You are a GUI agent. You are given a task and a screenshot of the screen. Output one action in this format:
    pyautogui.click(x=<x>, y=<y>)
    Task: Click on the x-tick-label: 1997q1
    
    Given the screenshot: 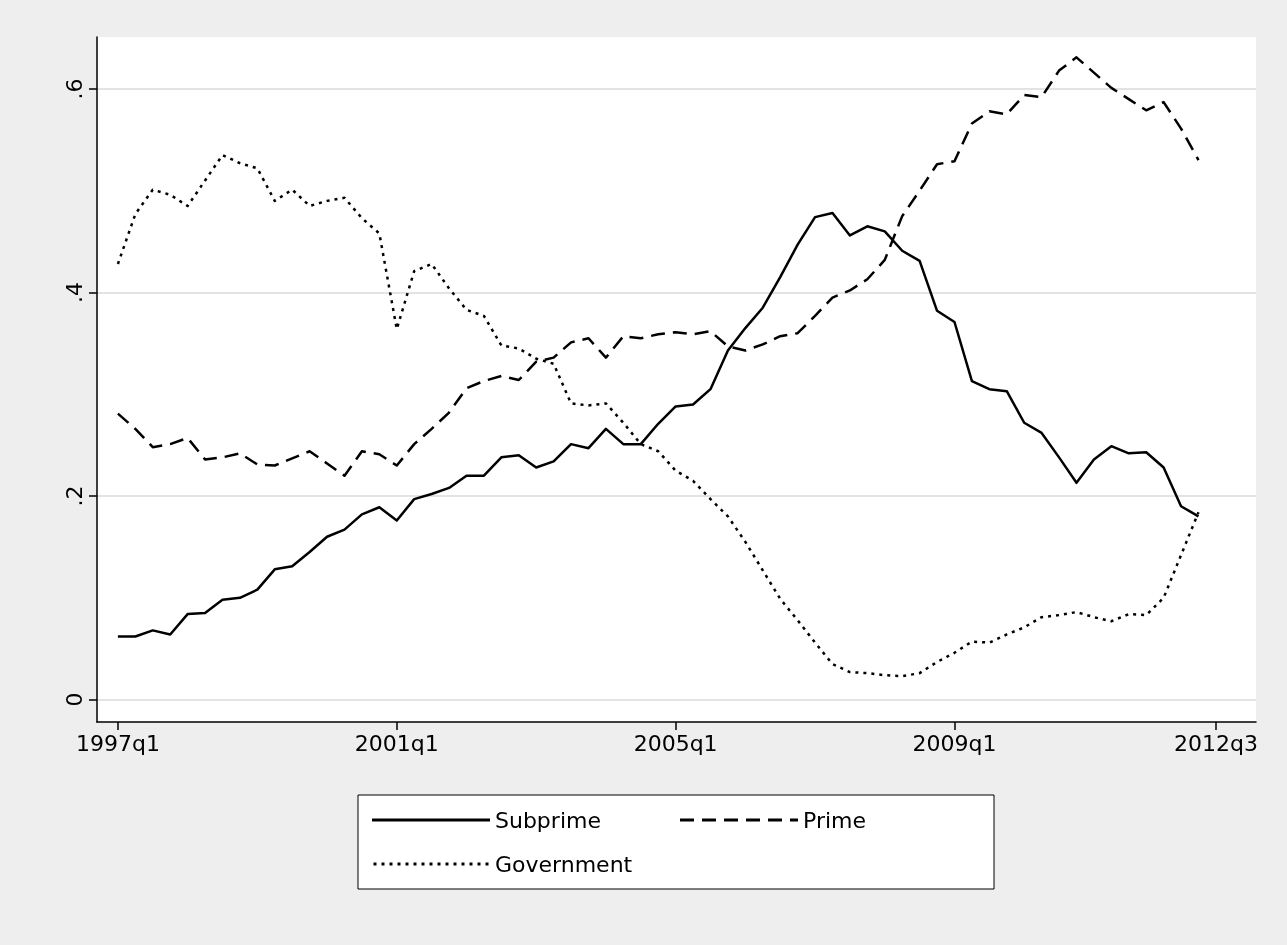 What is the action you would take?
    pyautogui.click(x=117, y=743)
    